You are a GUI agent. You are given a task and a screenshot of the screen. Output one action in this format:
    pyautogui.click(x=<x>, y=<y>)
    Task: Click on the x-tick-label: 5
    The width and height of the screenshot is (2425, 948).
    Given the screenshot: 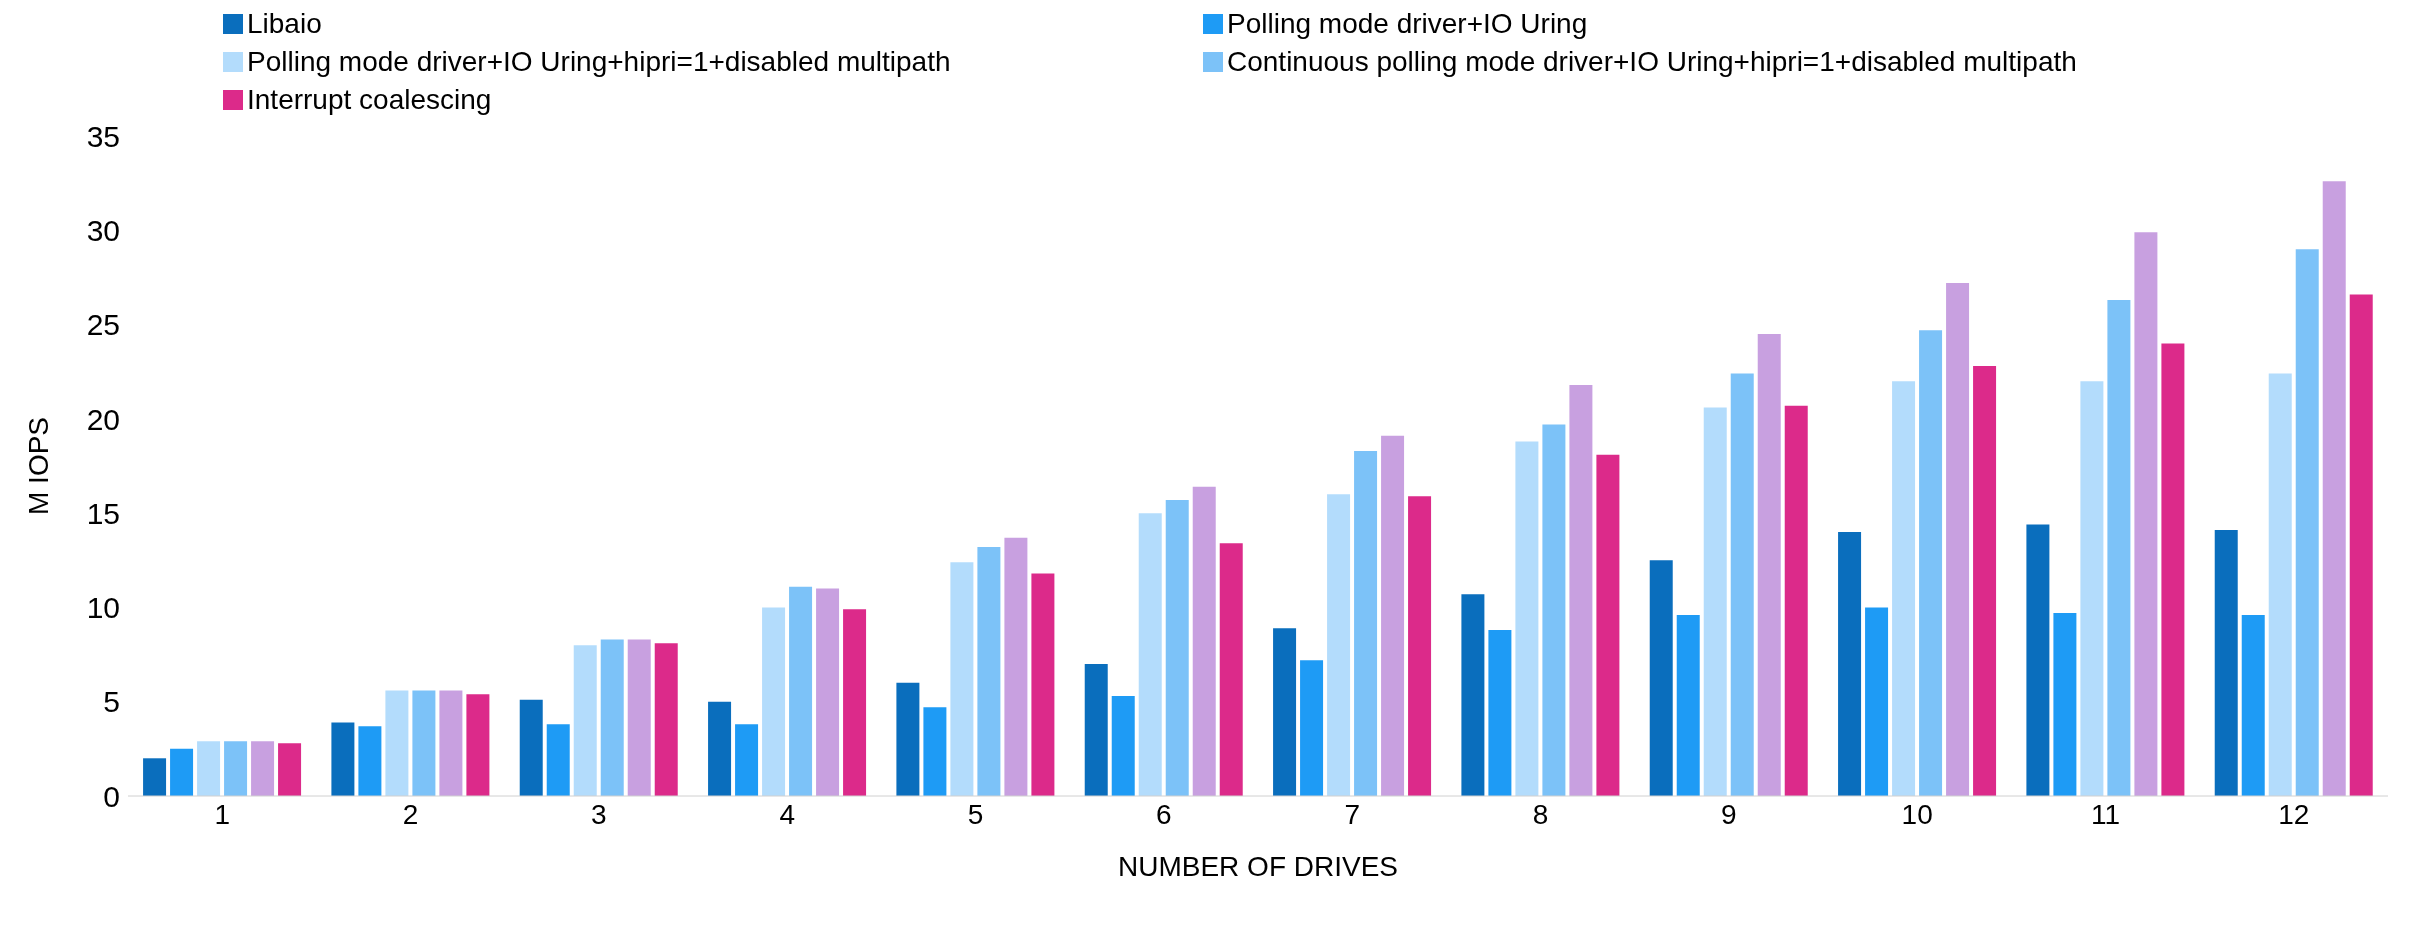 What is the action you would take?
    pyautogui.click(x=975, y=814)
    